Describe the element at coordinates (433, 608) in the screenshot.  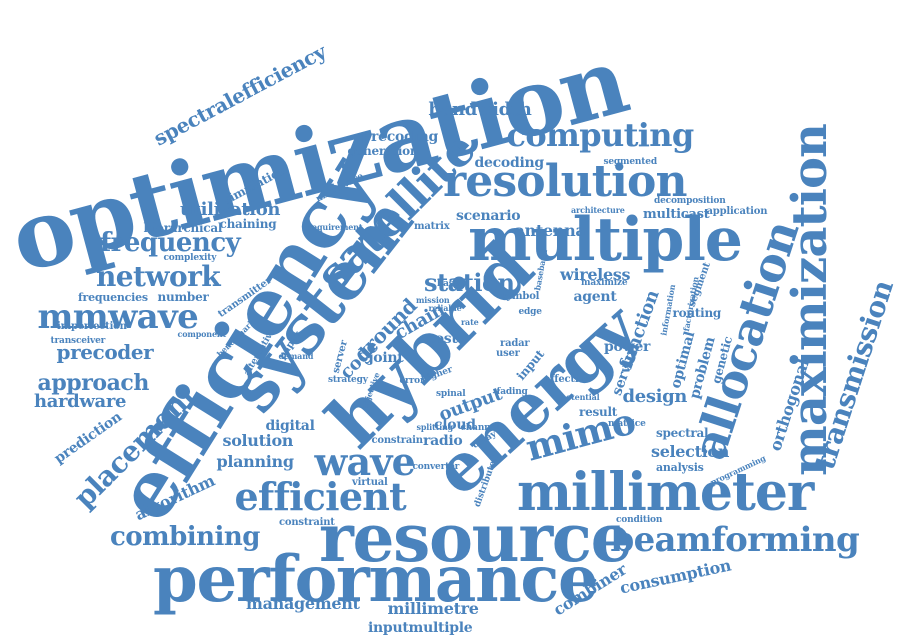
I see `word-millimetre: millimetre` at that location.